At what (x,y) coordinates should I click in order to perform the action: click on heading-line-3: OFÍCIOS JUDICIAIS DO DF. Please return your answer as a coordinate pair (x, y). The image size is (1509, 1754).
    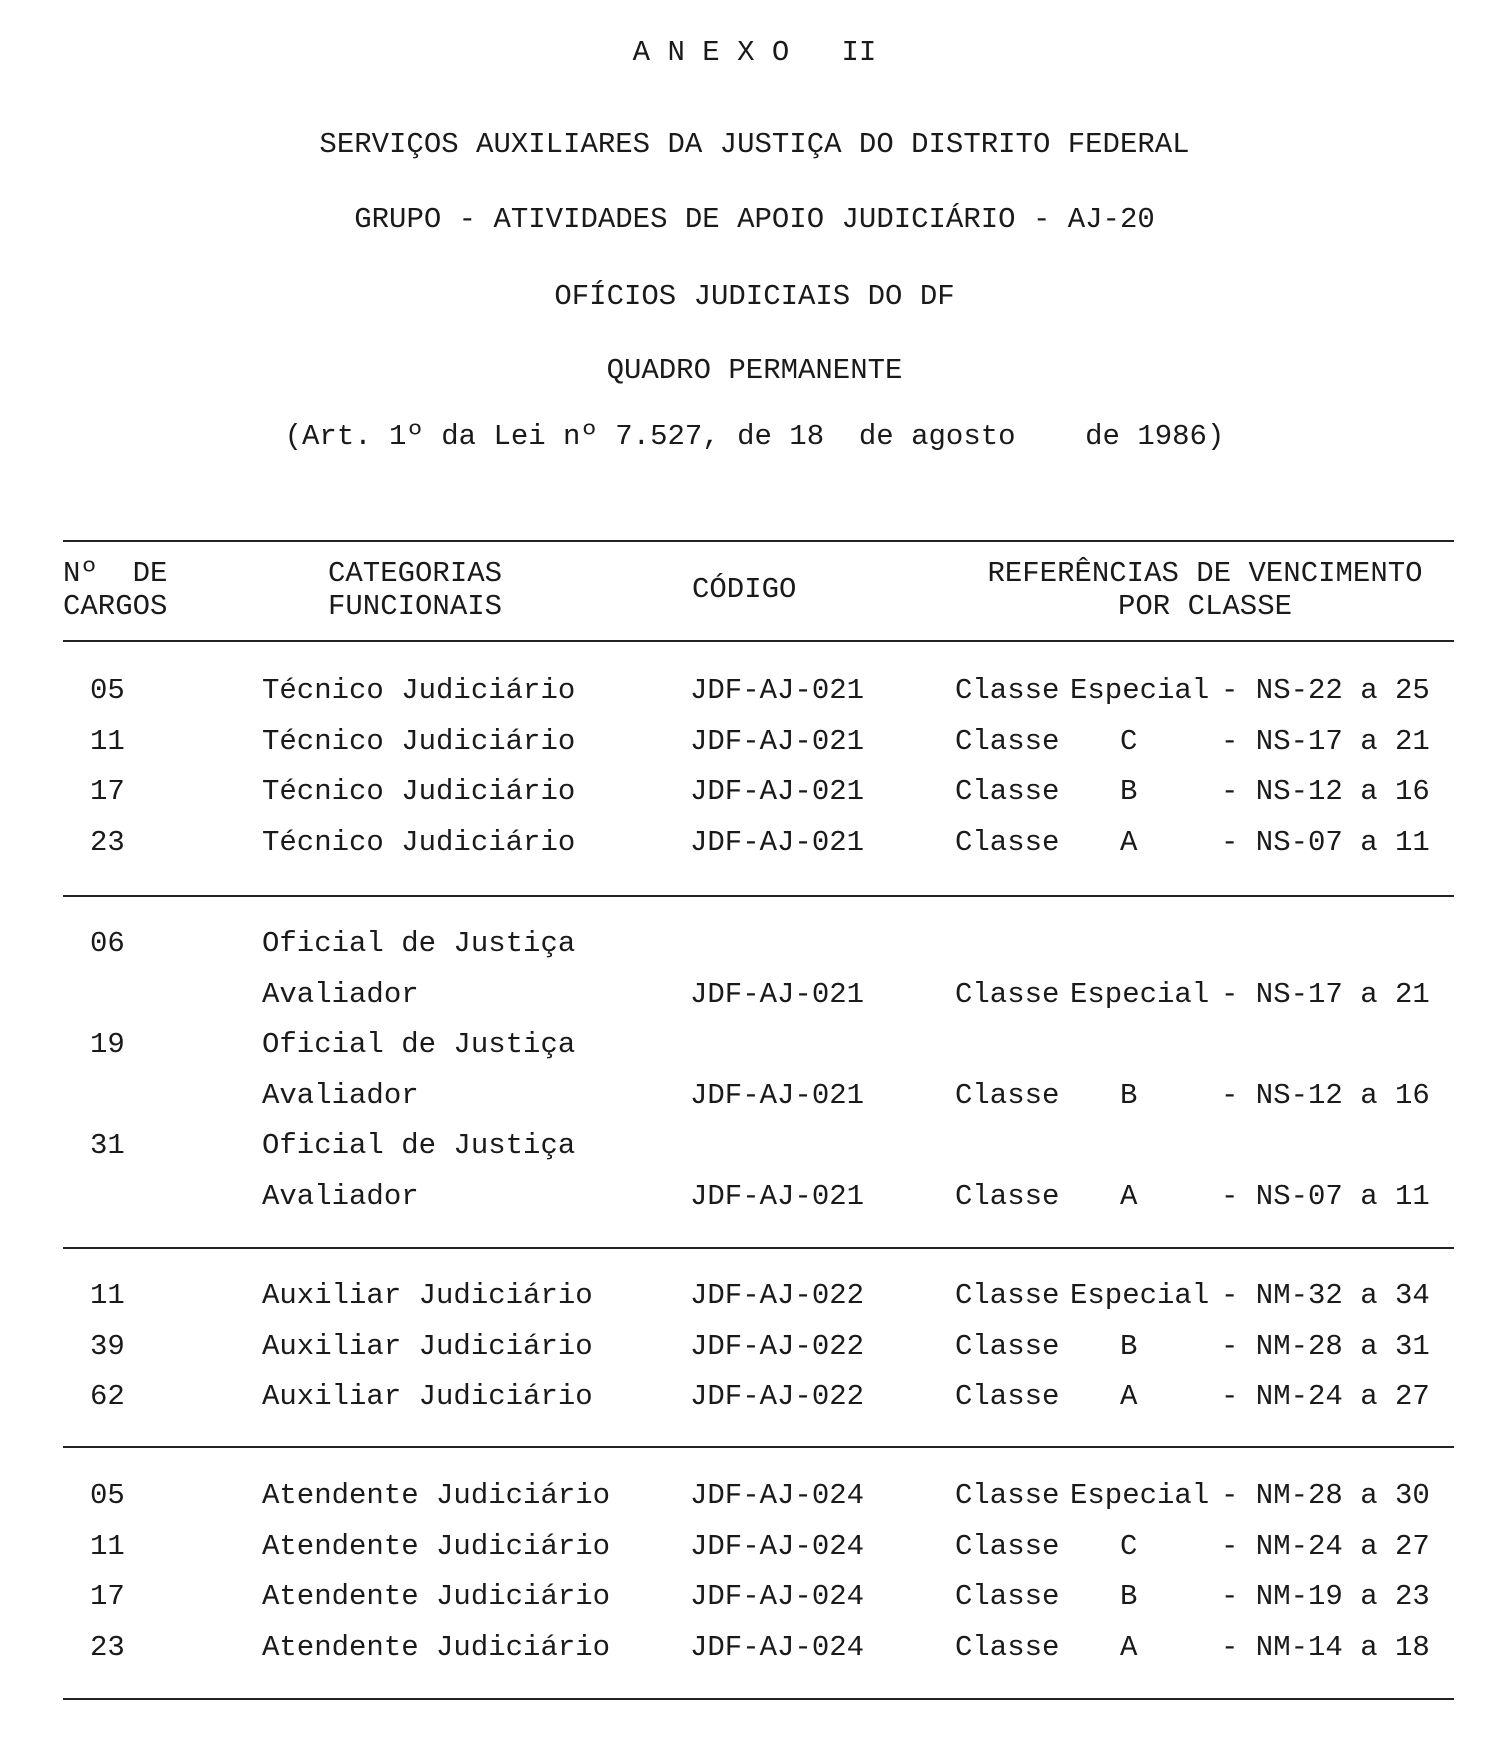
    Looking at the image, I should click on (754, 296).